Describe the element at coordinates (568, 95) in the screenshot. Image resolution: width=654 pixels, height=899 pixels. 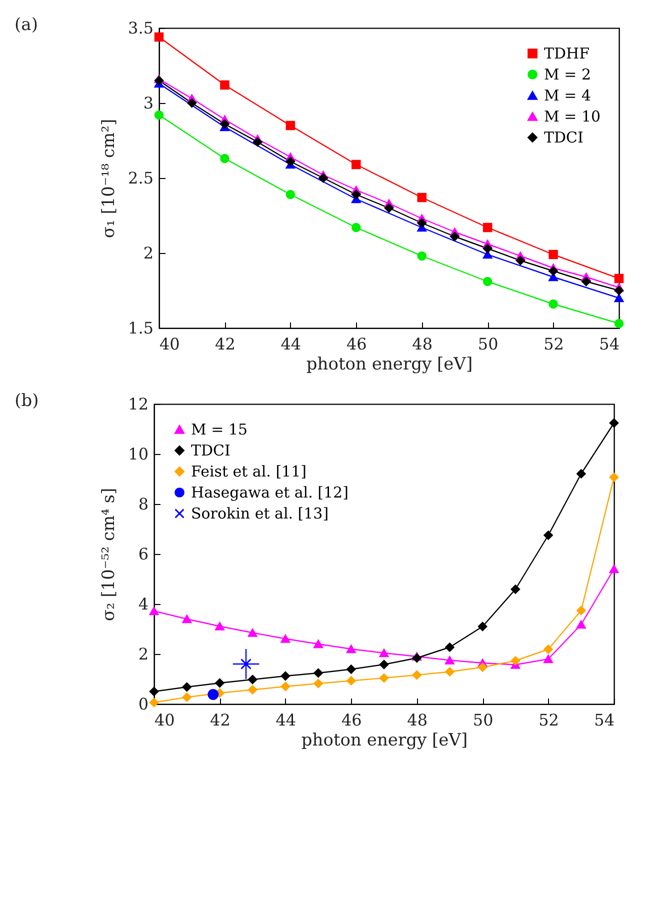
I see `legend-label: M = 4` at that location.